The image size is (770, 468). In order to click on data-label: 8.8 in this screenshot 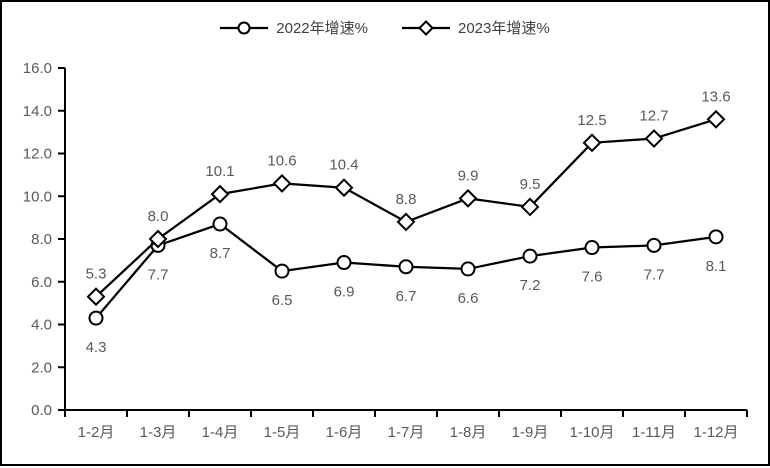, I will do `click(406, 199)`.